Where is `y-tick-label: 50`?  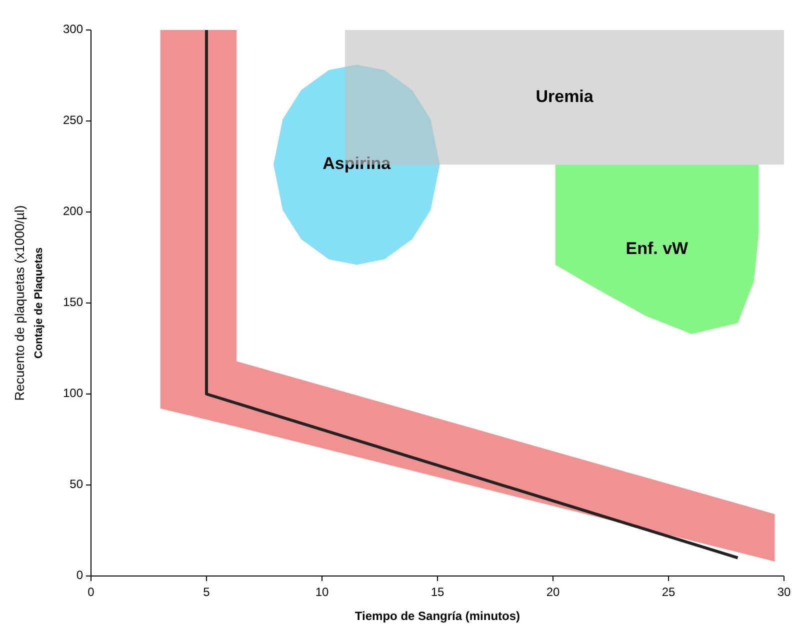 y-tick-label: 50 is located at coordinates (77, 484).